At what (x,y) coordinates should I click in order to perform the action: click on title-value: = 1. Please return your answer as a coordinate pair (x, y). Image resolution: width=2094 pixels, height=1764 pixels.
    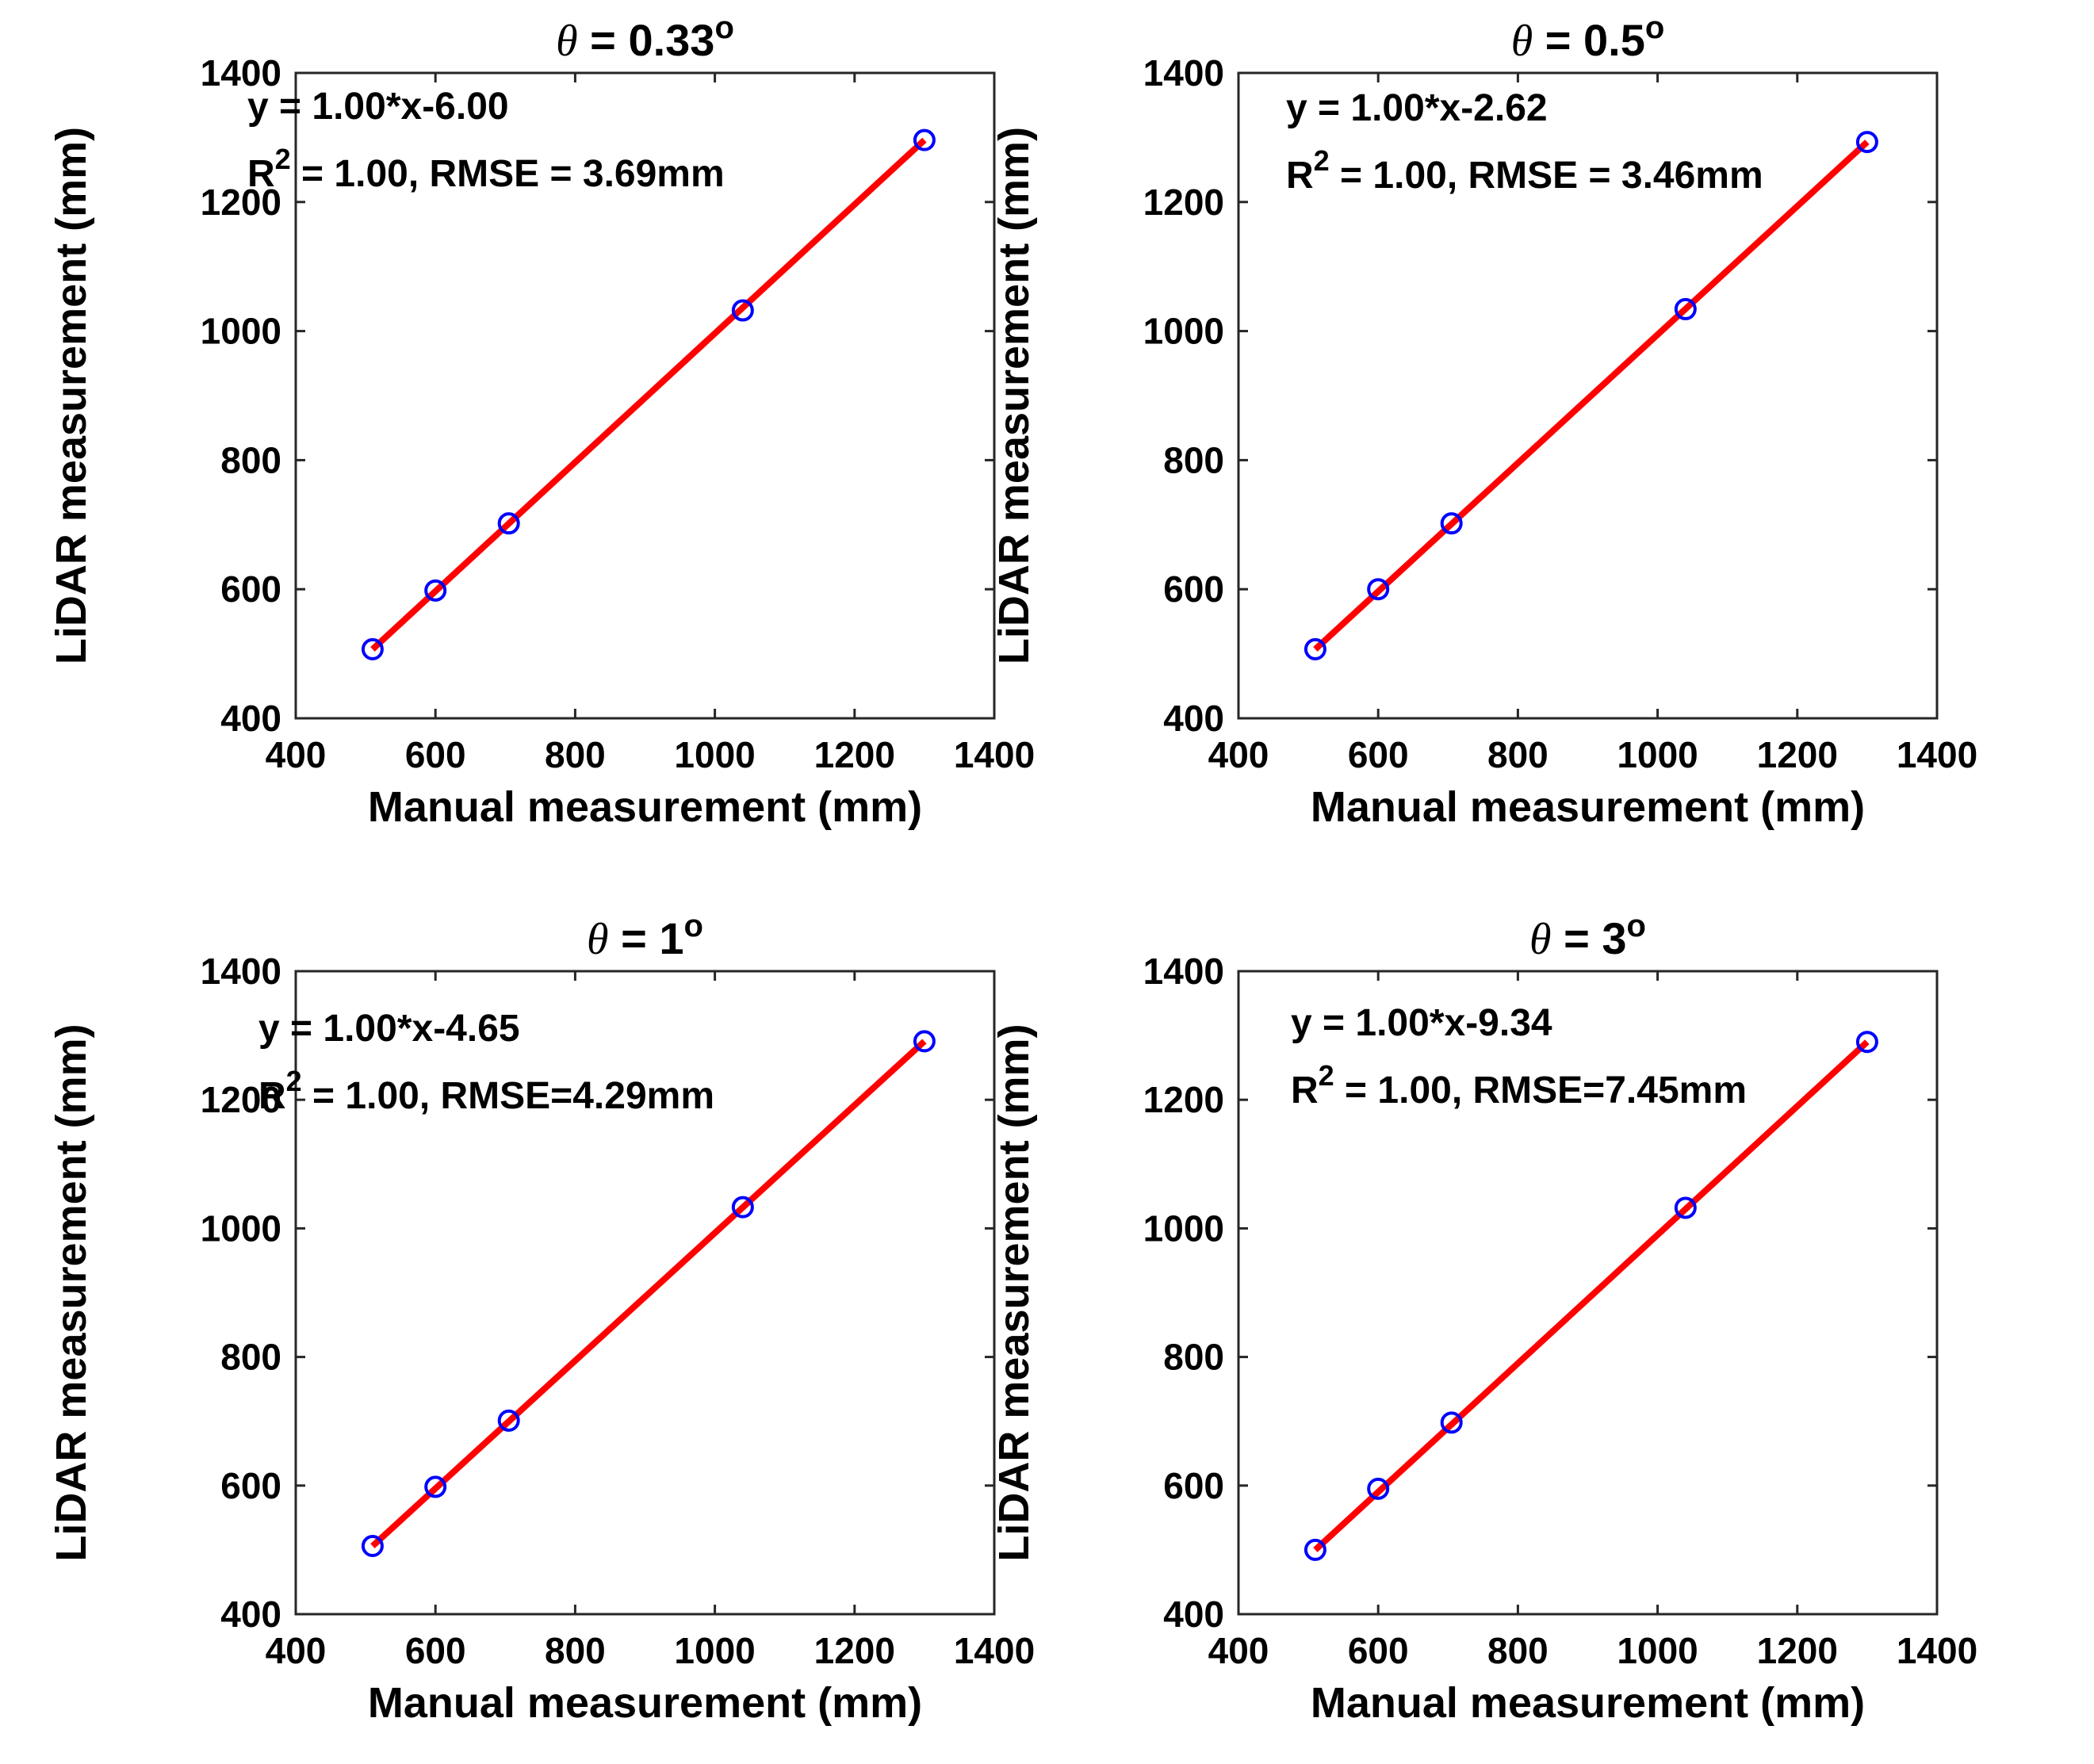
    Looking at the image, I should click on (646, 938).